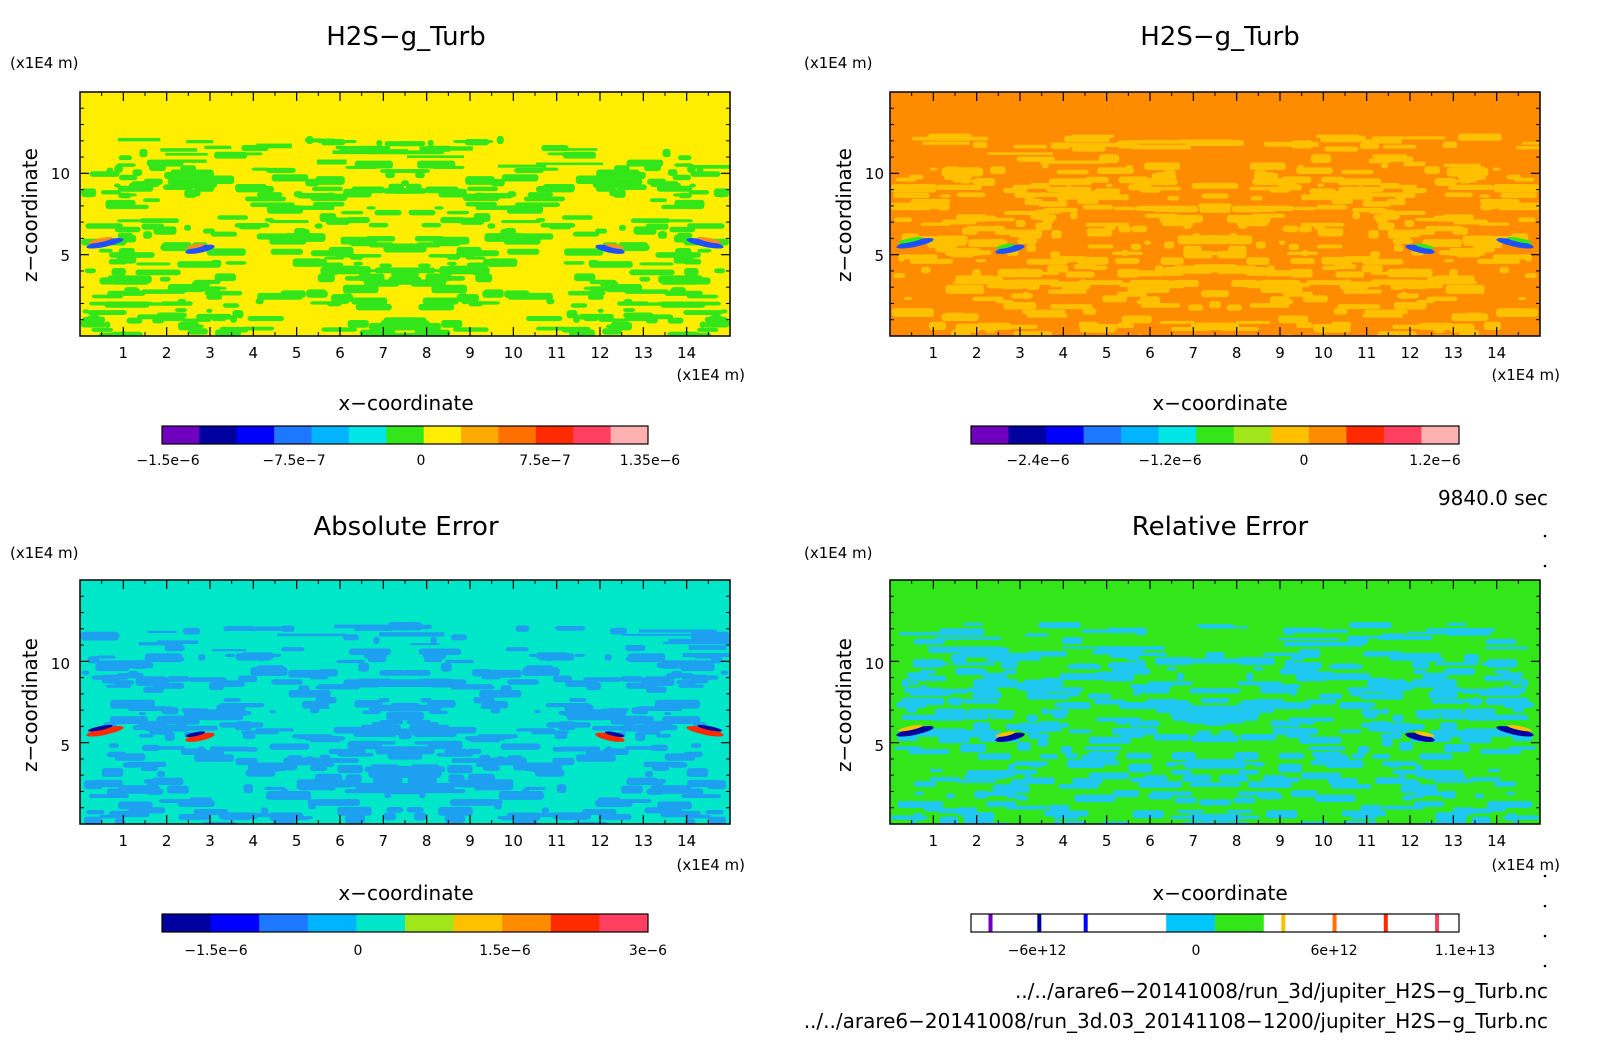  Describe the element at coordinates (210, 841) in the screenshot. I see `x-tick-label: 3` at that location.